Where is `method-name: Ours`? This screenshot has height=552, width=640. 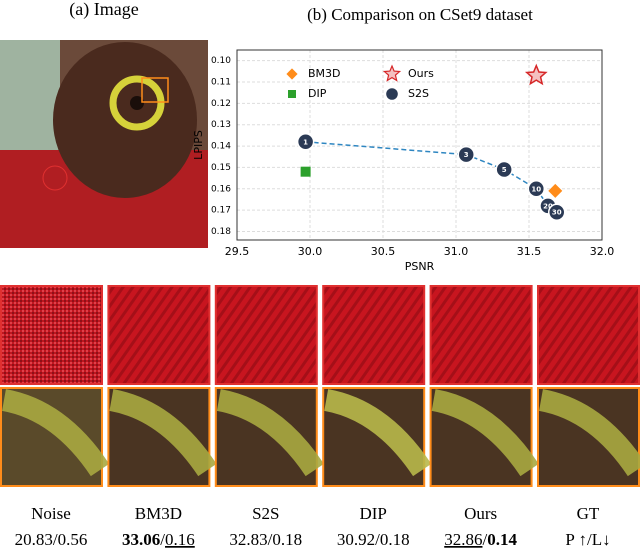
method-name: Ours is located at coordinates (480, 513).